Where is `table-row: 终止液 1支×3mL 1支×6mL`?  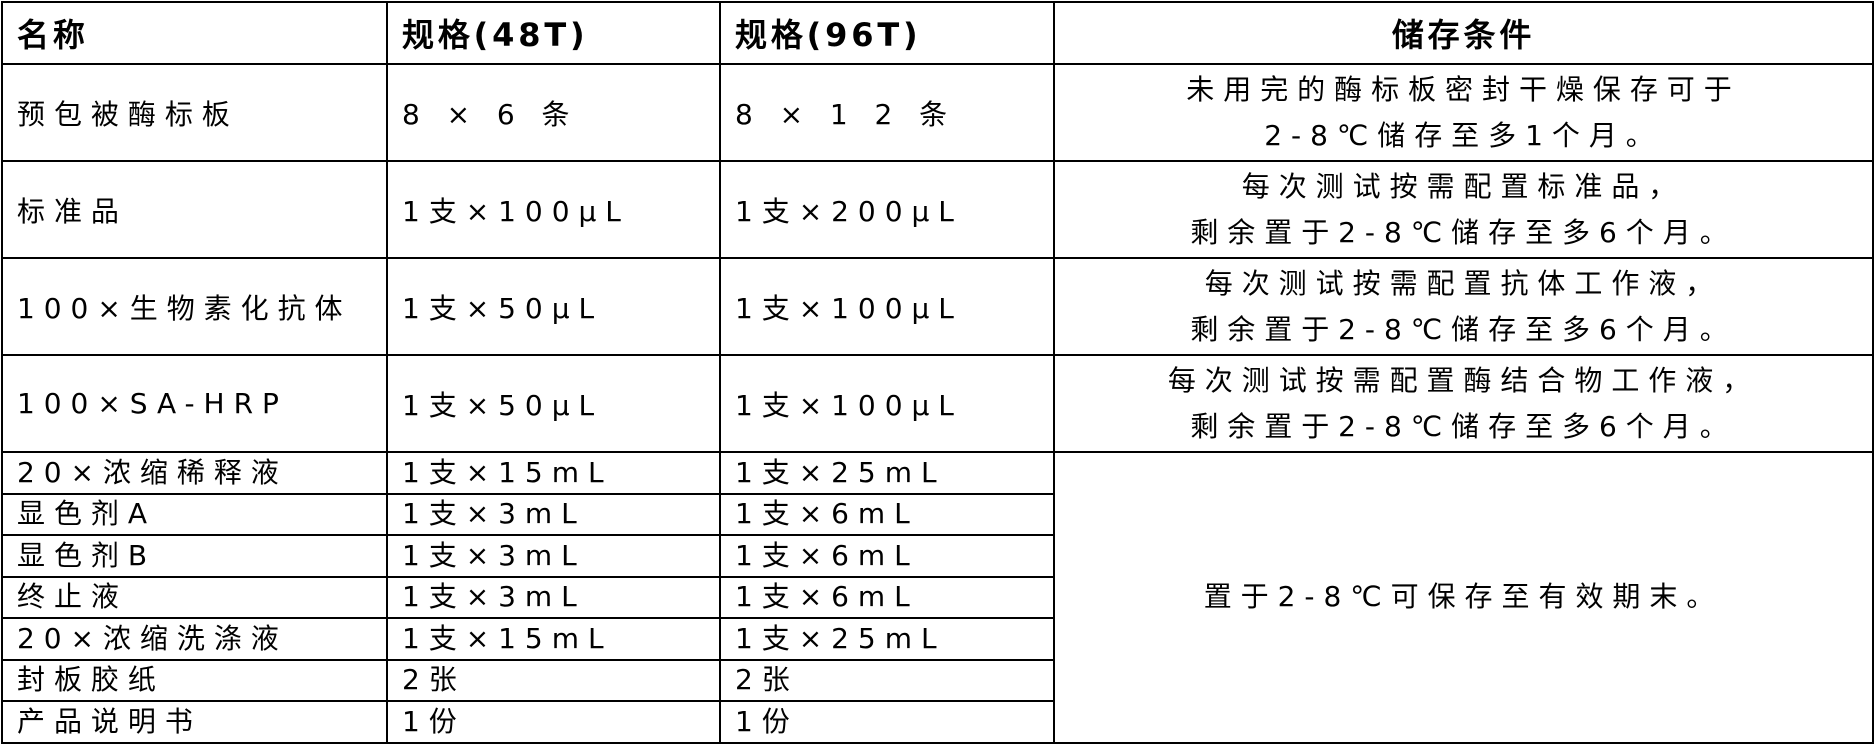 table-row: 终止液 1支×3mL 1支×6mL is located at coordinates (937, 597).